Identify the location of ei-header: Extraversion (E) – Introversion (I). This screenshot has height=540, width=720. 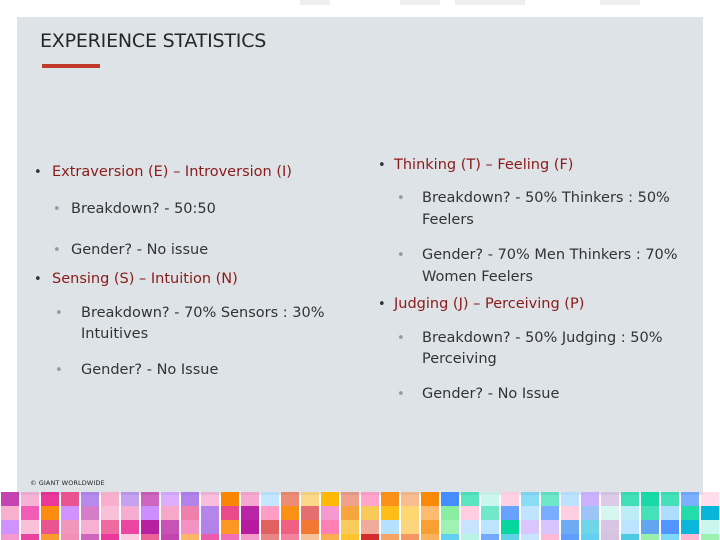
(172, 172).